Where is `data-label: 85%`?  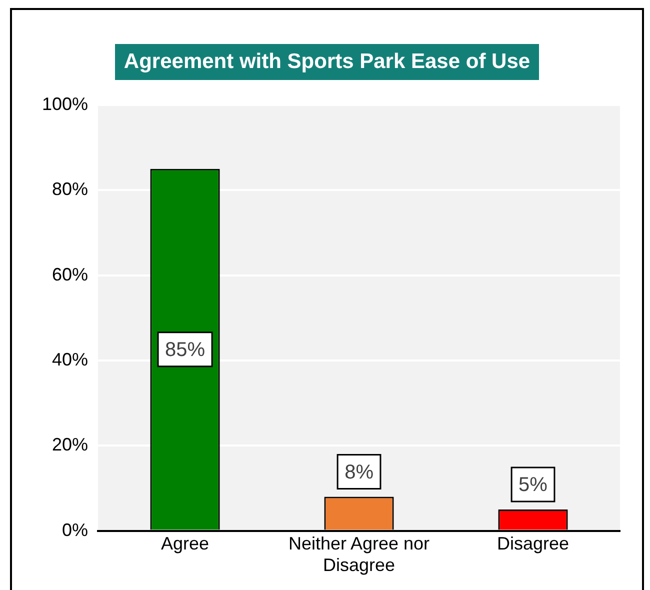 data-label: 85% is located at coordinates (185, 349).